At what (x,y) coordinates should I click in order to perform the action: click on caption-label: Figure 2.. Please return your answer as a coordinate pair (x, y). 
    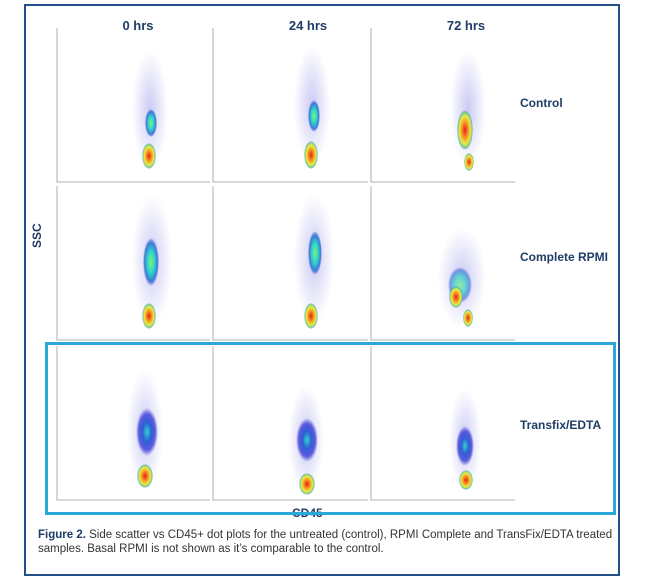
    Looking at the image, I should click on (62, 535).